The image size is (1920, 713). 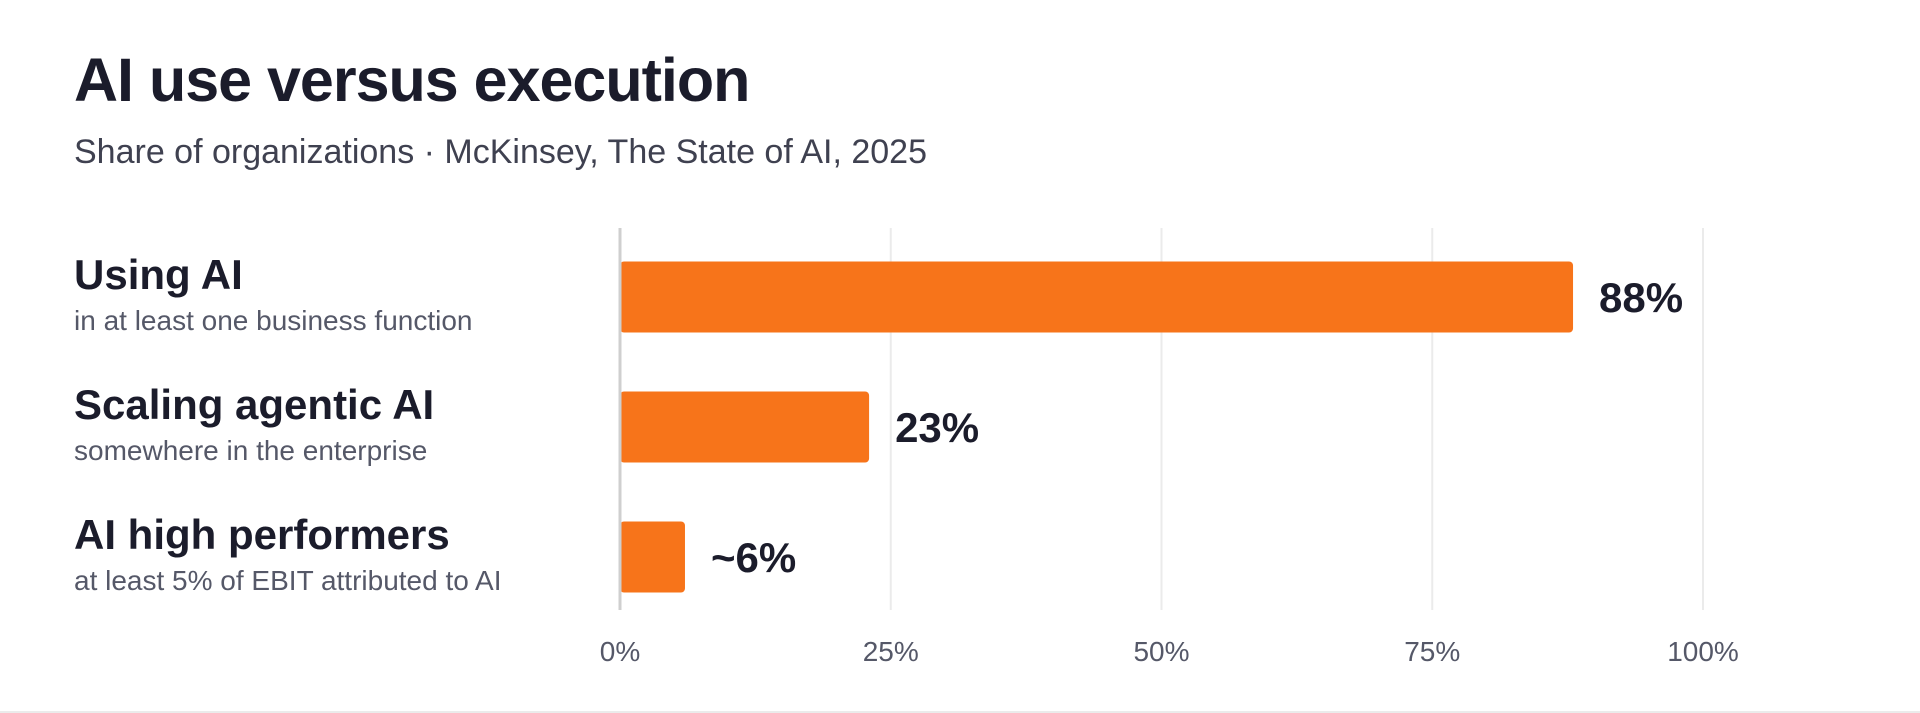 I want to click on category-label: Scaling agentic AI, so click(x=254, y=404).